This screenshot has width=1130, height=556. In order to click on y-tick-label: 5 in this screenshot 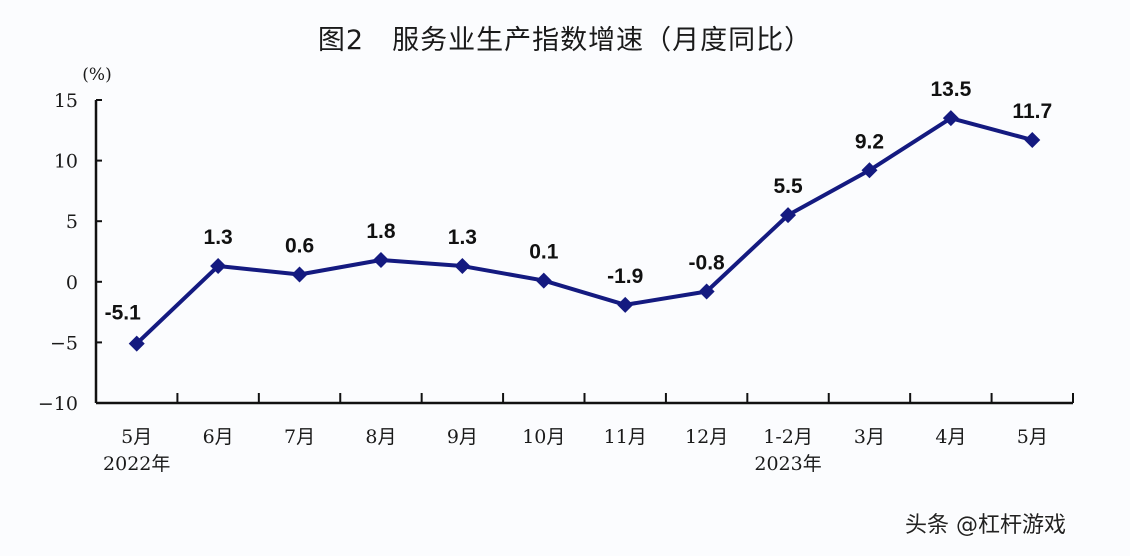, I will do `click(72, 222)`.